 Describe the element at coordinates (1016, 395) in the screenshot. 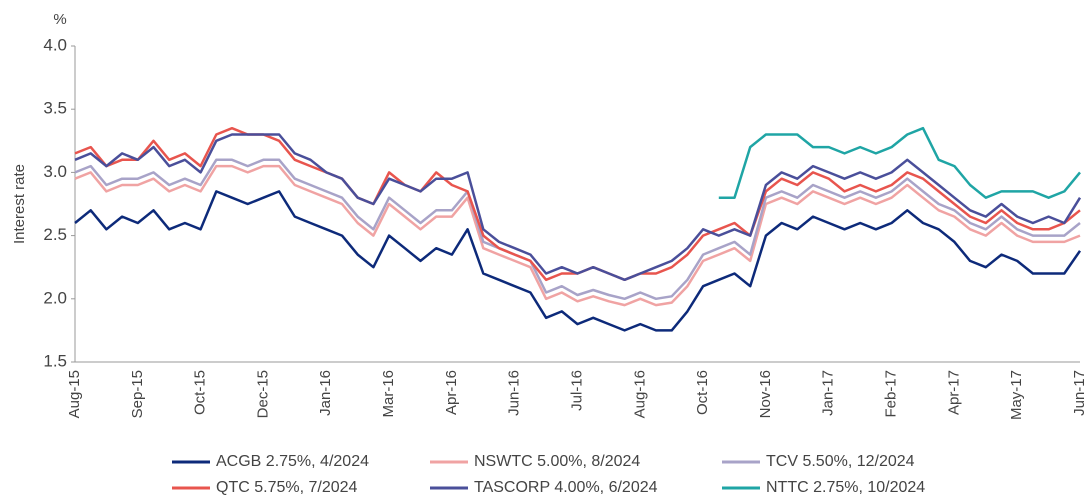

I see `x-tick-label: May-17` at that location.